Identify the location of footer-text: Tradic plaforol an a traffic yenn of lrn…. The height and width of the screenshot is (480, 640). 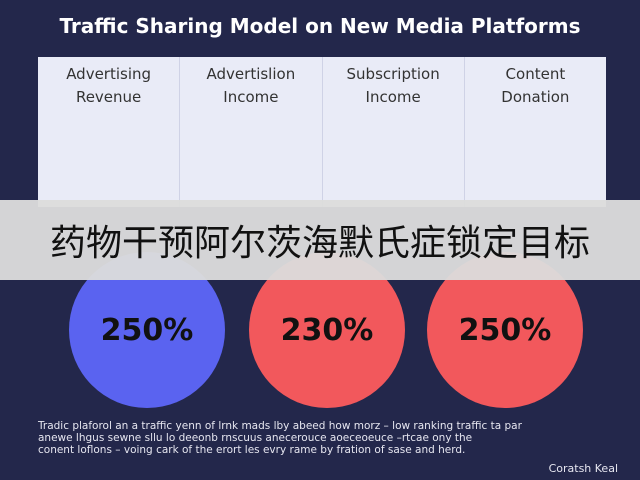
(323, 438).